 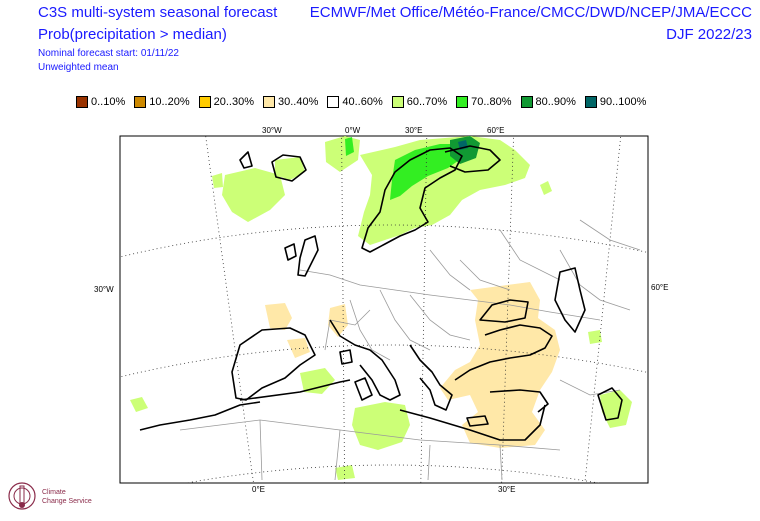 I want to click on legend-label: 20..30%, so click(x=233, y=102).